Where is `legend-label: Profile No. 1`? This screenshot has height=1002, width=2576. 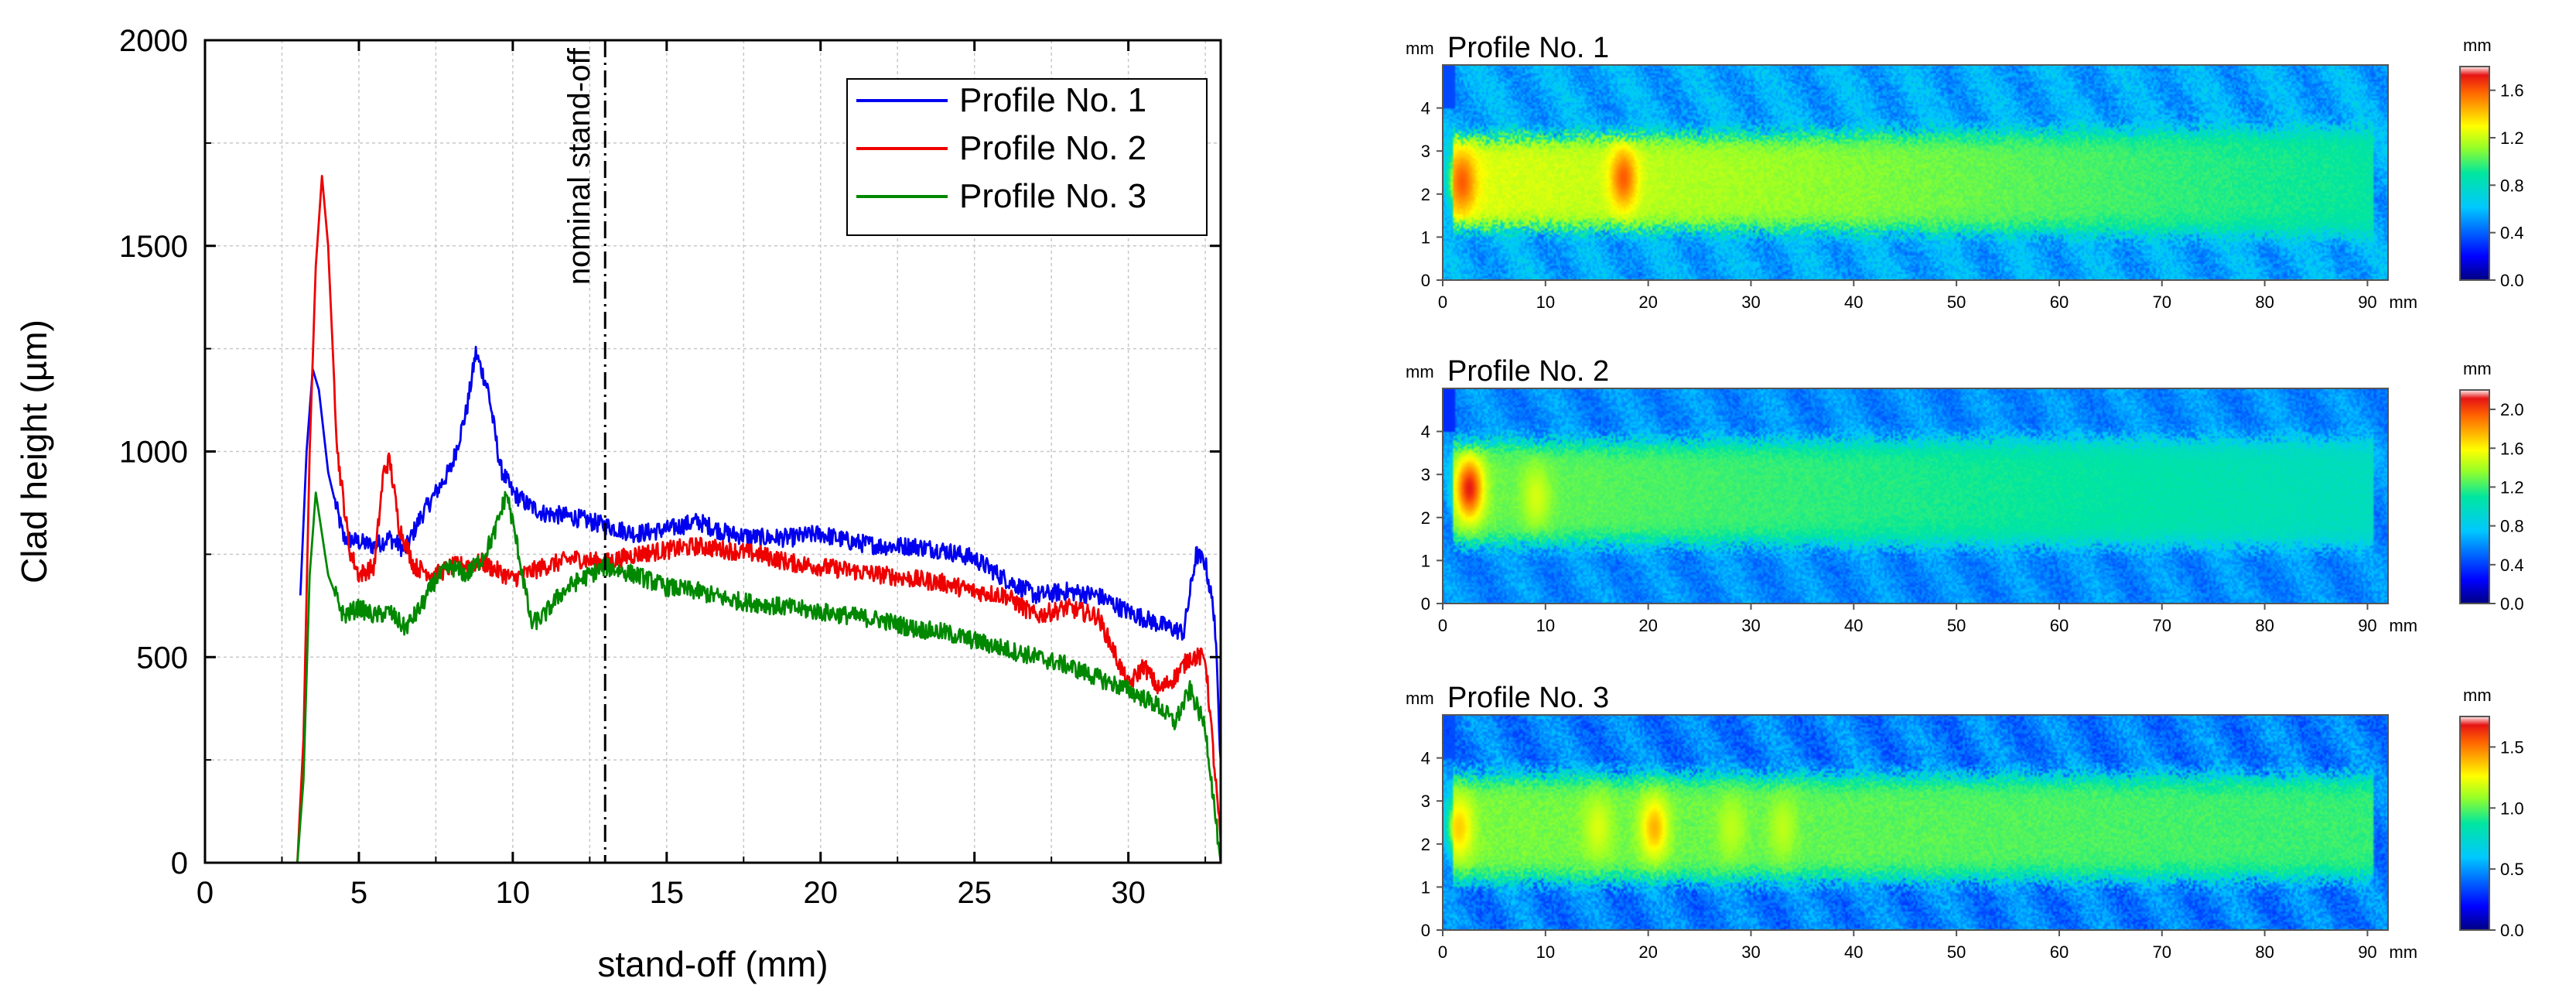 legend-label: Profile No. 1 is located at coordinates (1052, 100).